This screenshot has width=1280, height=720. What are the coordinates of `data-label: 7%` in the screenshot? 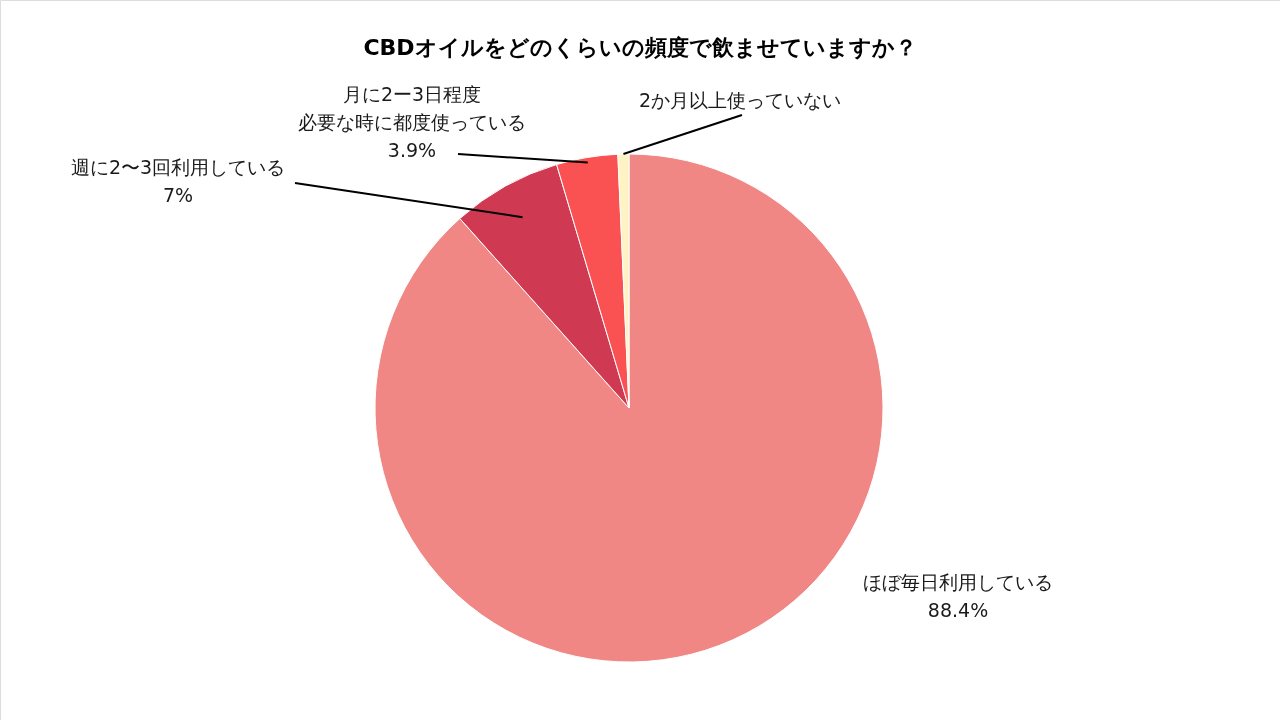 It's located at (178, 195).